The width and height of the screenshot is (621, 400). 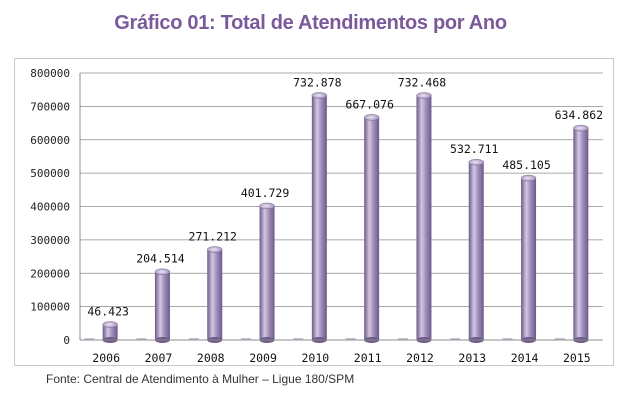 I want to click on y-tick-label: 600000, so click(x=50, y=140).